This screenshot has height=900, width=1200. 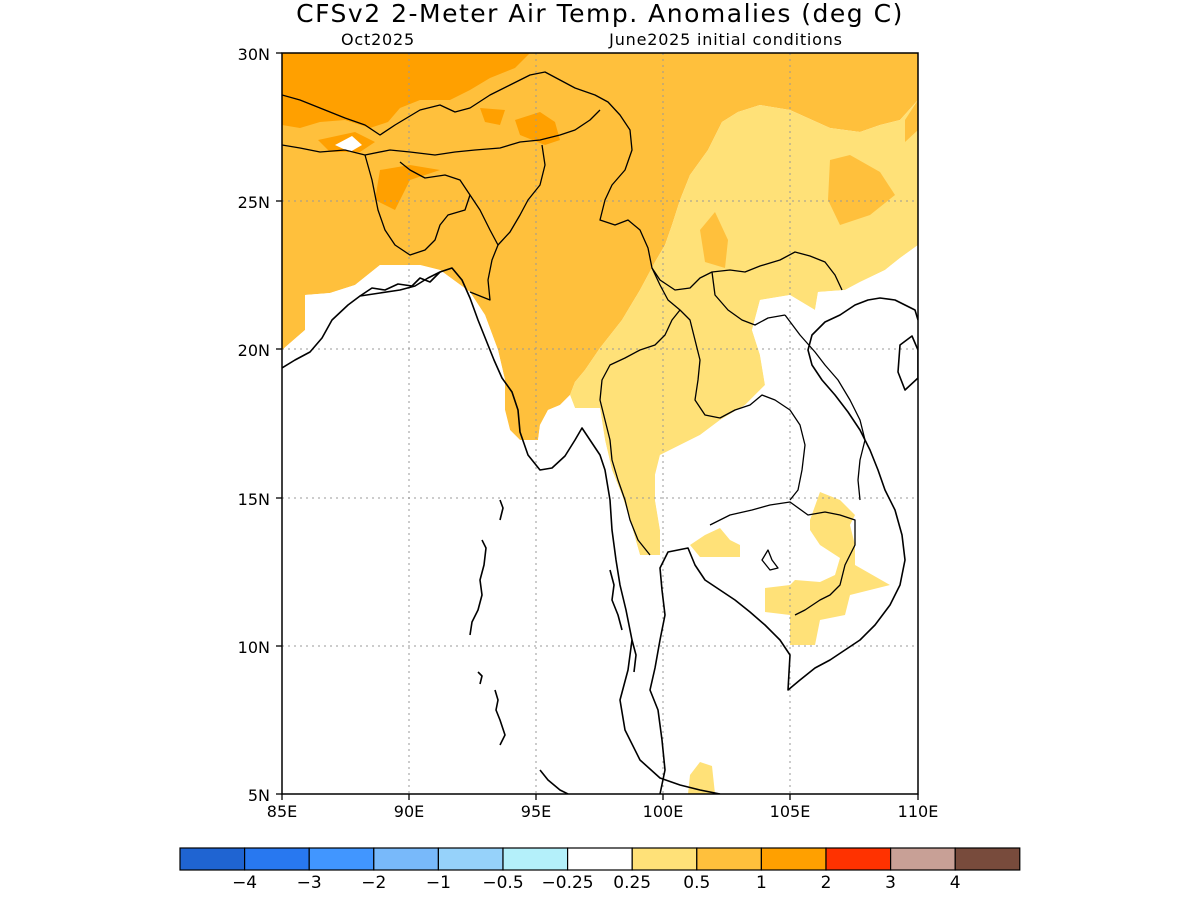 I want to click on lat-label: 10N, so click(x=254, y=647).